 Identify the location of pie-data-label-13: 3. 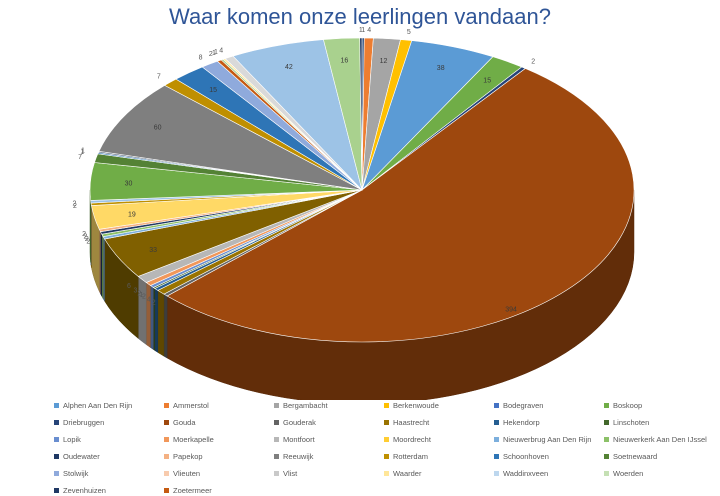
(136, 291).